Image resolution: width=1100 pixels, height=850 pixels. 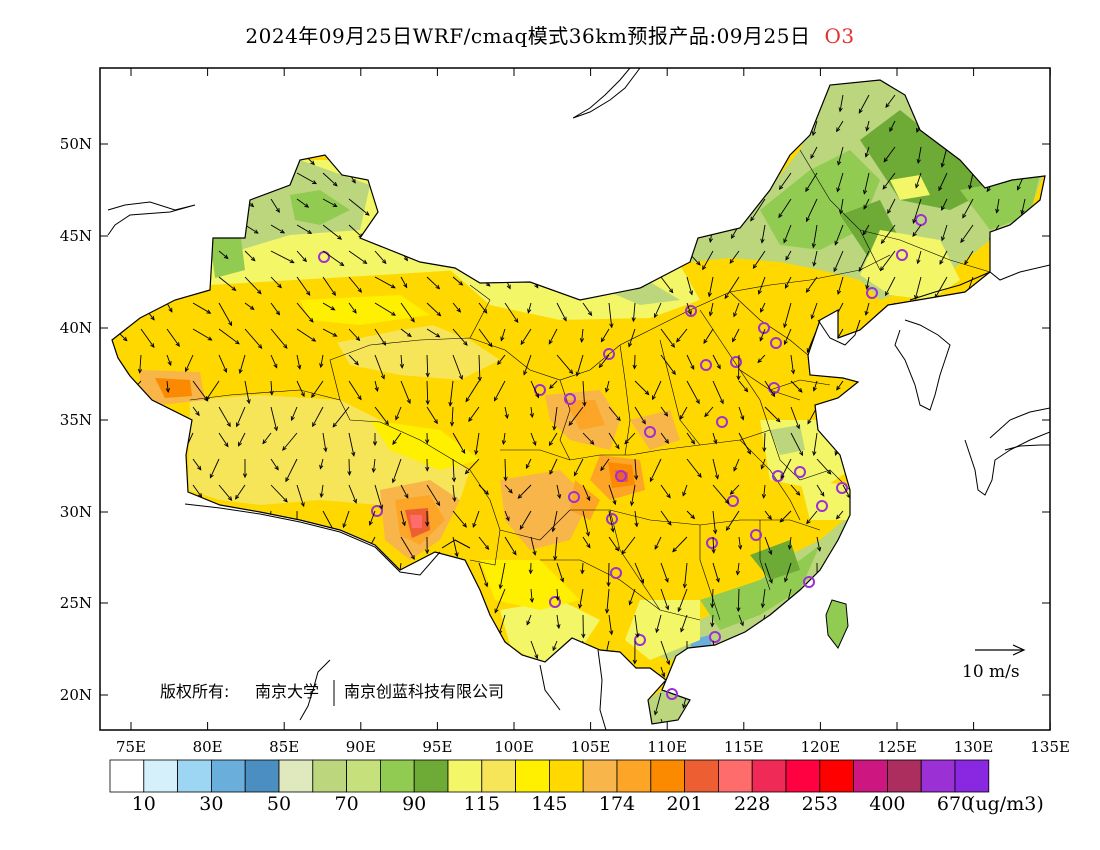 What do you see at coordinates (887, 804) in the screenshot?
I see `legend-label: 400` at bounding box center [887, 804].